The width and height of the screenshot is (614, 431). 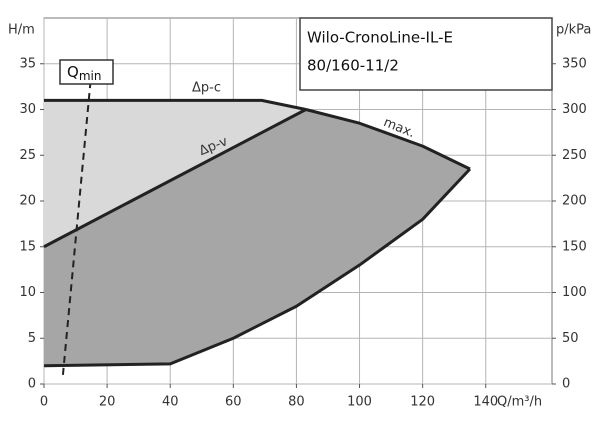 What do you see at coordinates (27, 63) in the screenshot?
I see `y-tick-label: 35` at bounding box center [27, 63].